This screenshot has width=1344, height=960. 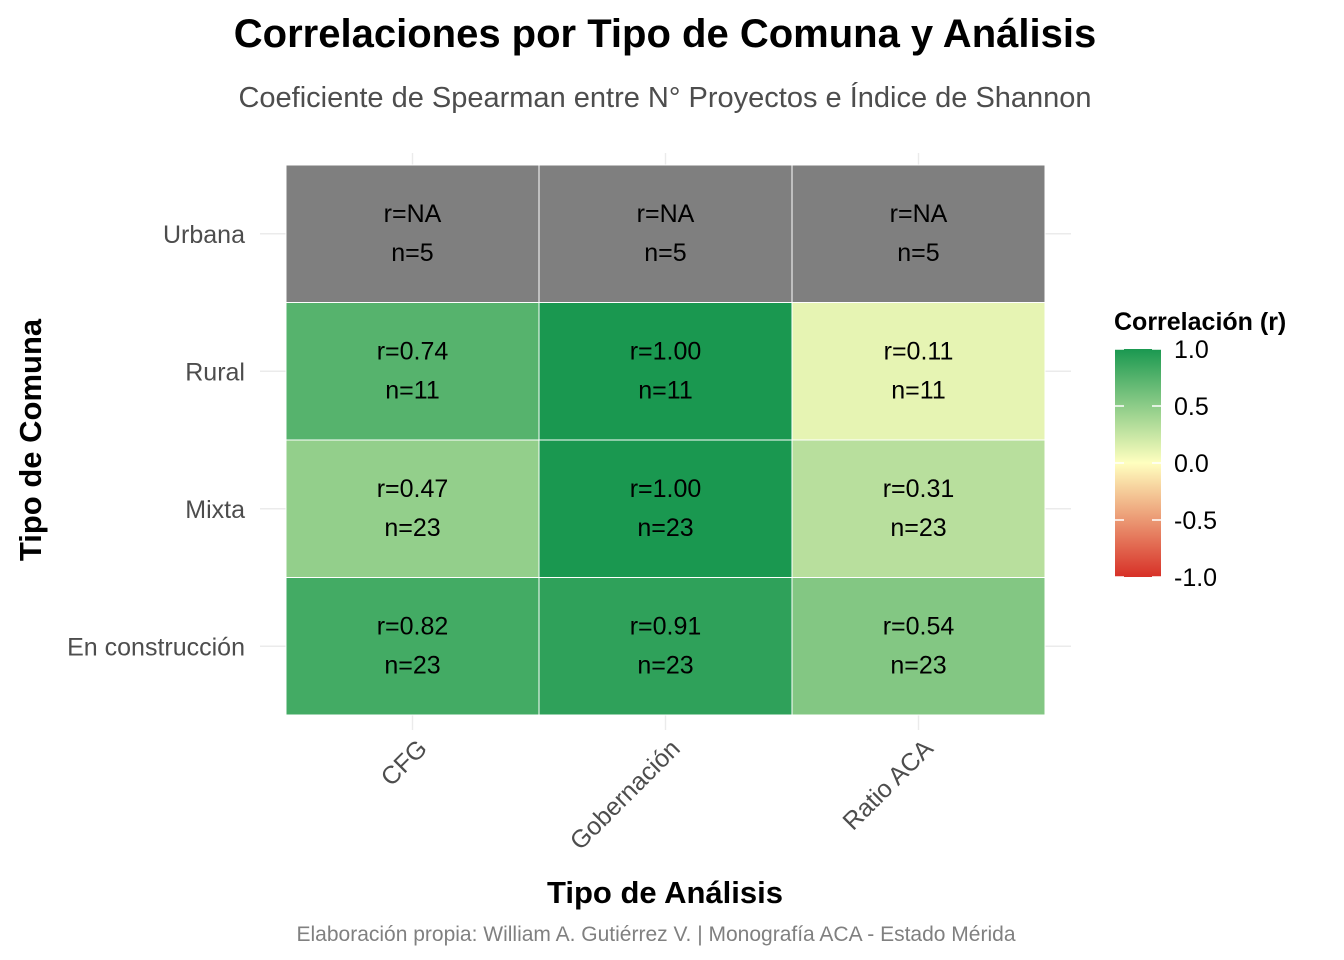 I want to click on cell-n-label-en-construccion-gobernacion: n=23, so click(x=665, y=665).